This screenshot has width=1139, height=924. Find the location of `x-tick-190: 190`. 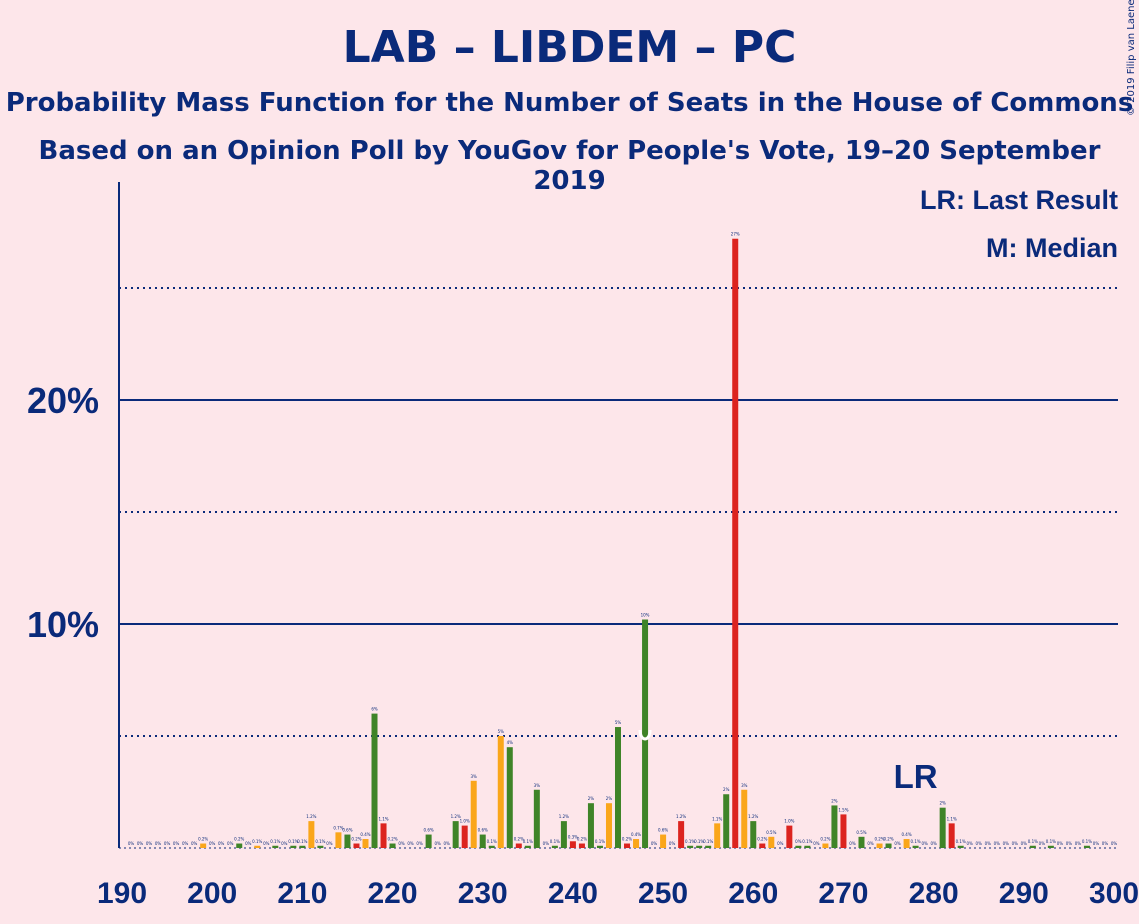

x-tick-190: 190 is located at coordinates (122, 893).